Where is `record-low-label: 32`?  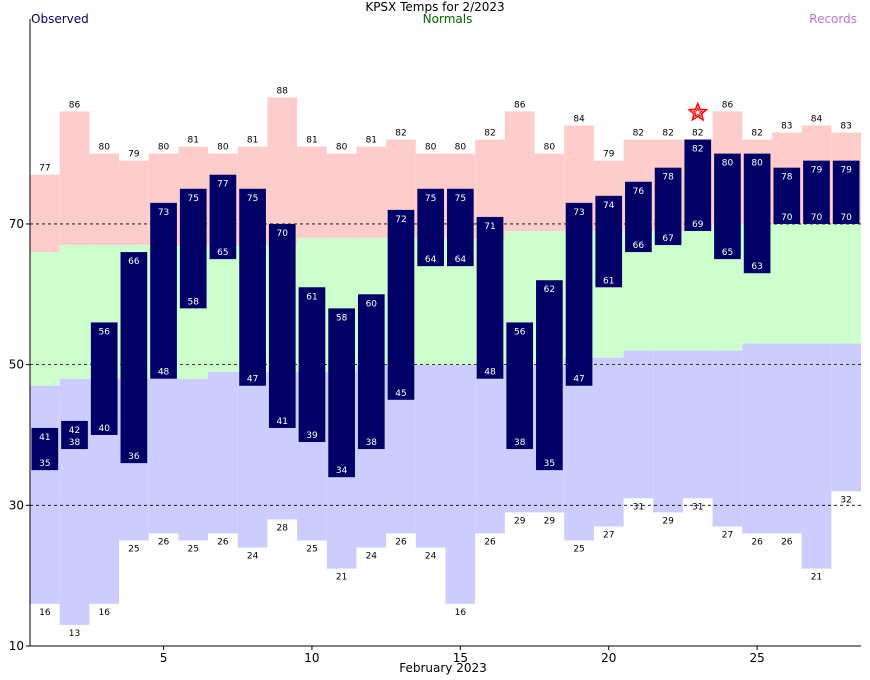
record-low-label: 32 is located at coordinates (845, 500).